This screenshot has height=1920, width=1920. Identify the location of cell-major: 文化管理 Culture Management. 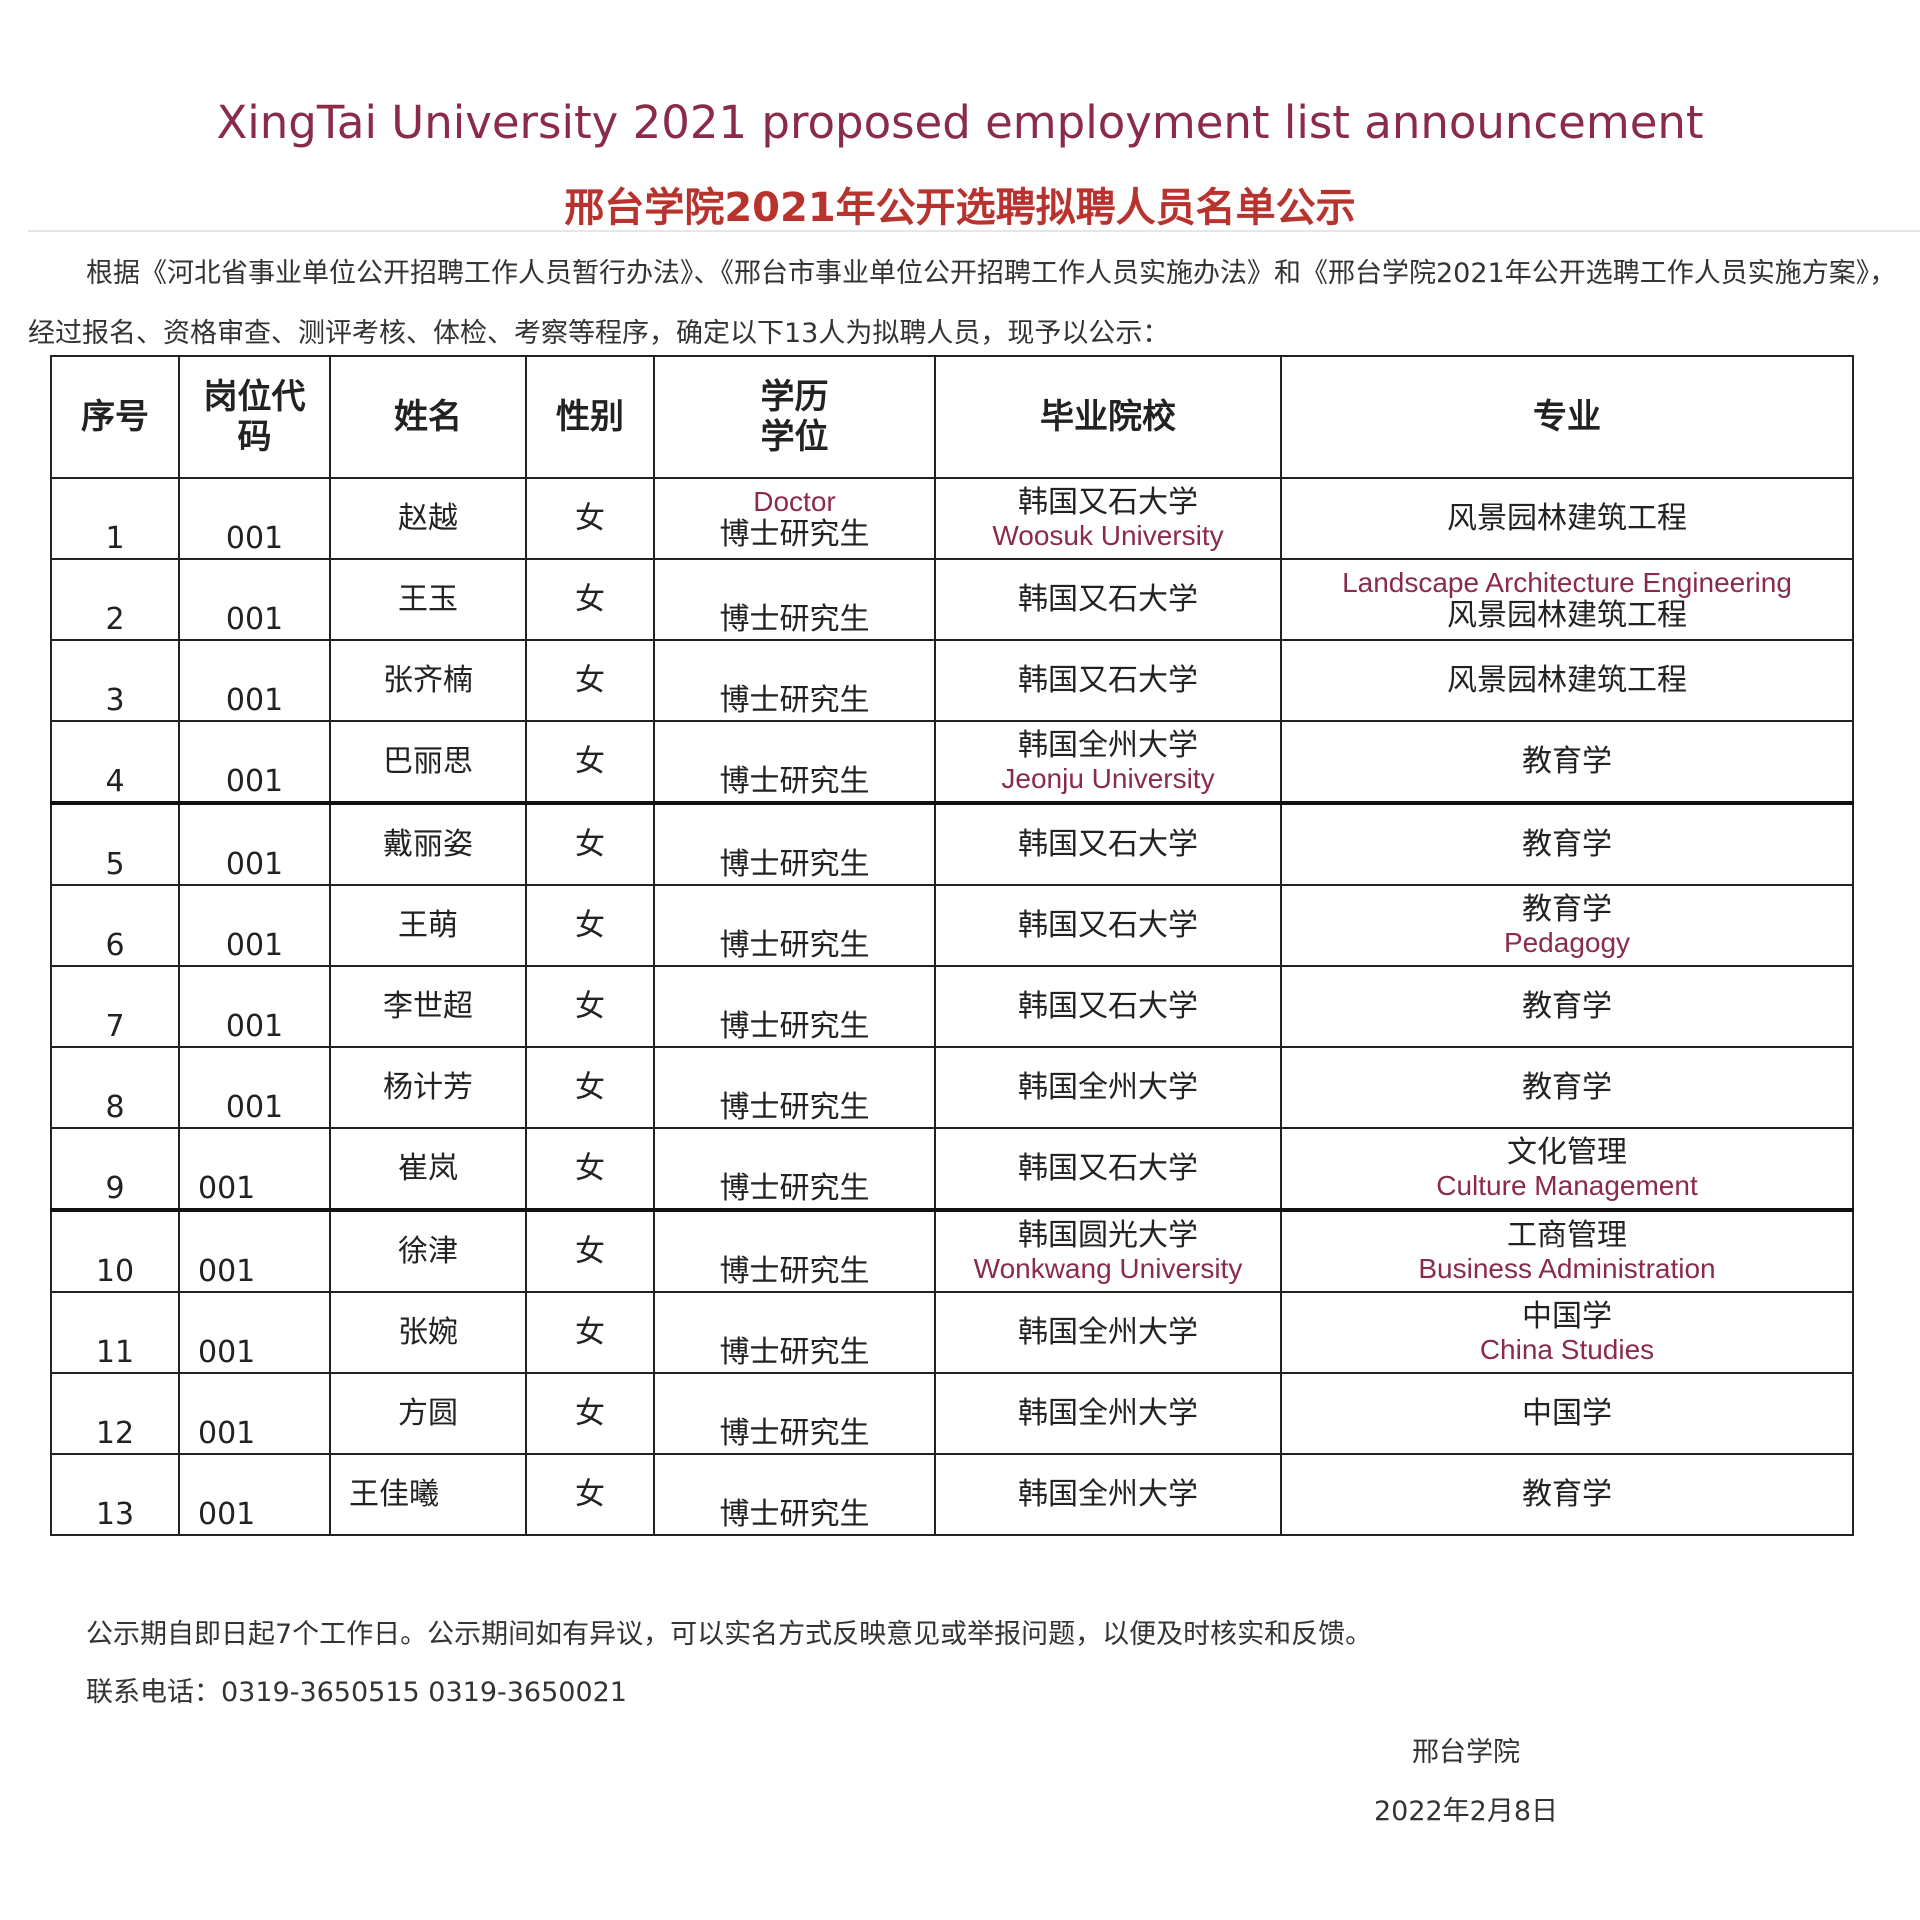
(1567, 1169).